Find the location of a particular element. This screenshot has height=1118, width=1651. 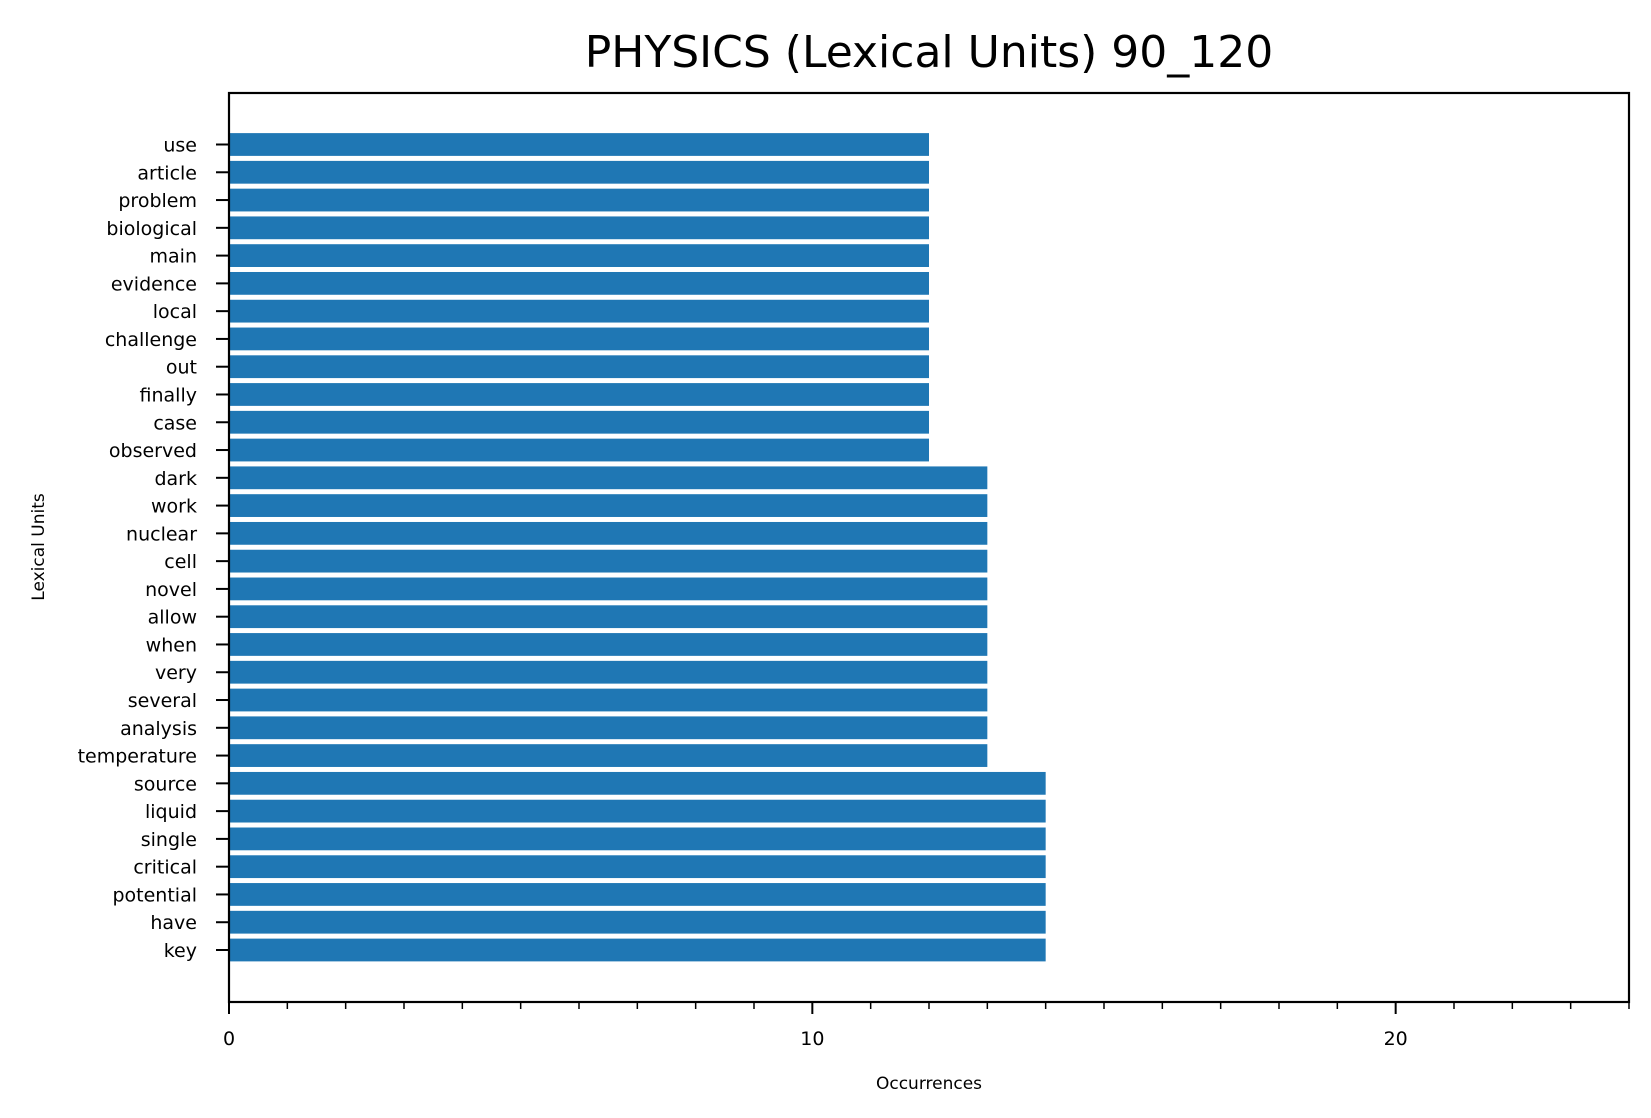

bar-cell is located at coordinates (608, 561).